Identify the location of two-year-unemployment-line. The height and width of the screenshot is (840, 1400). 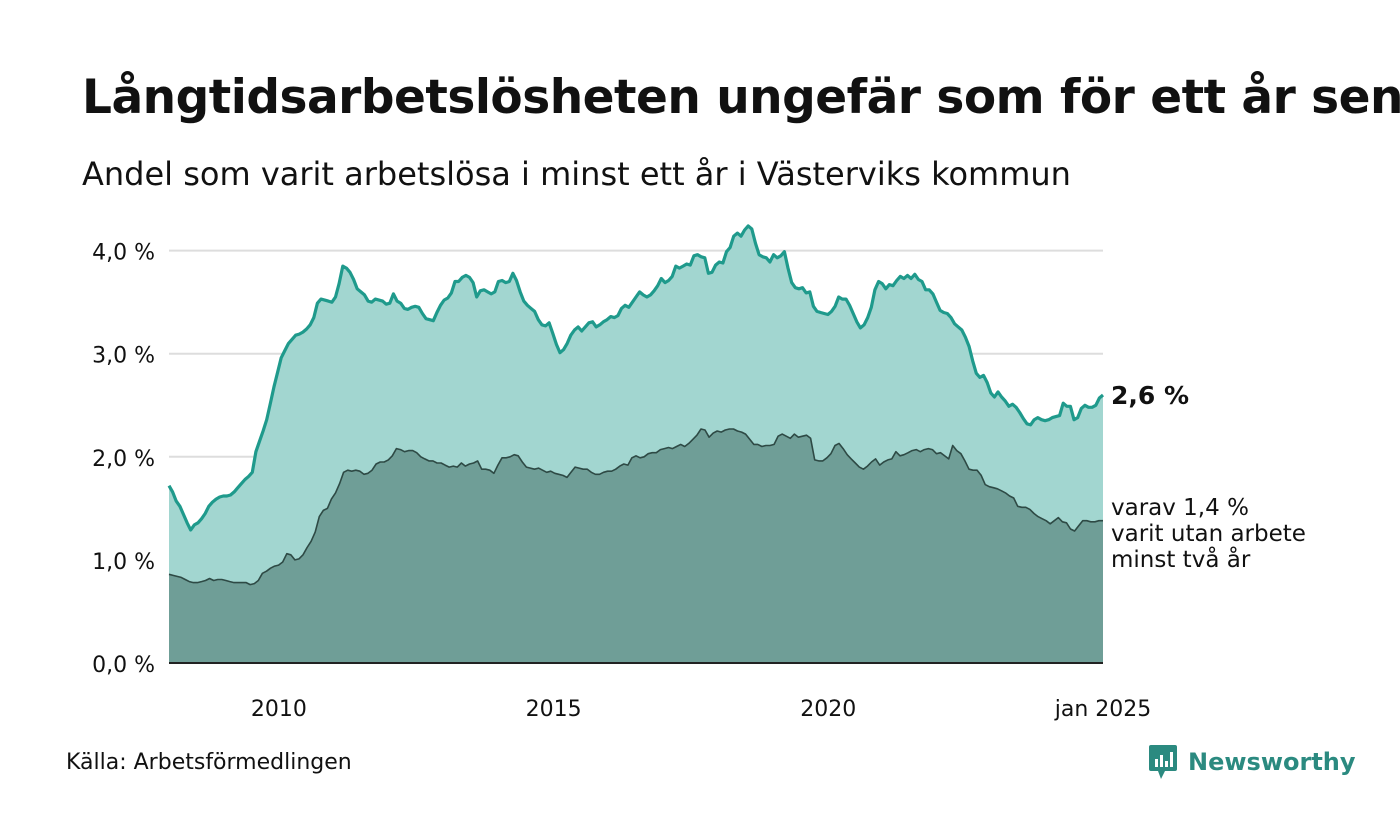
(635, 507).